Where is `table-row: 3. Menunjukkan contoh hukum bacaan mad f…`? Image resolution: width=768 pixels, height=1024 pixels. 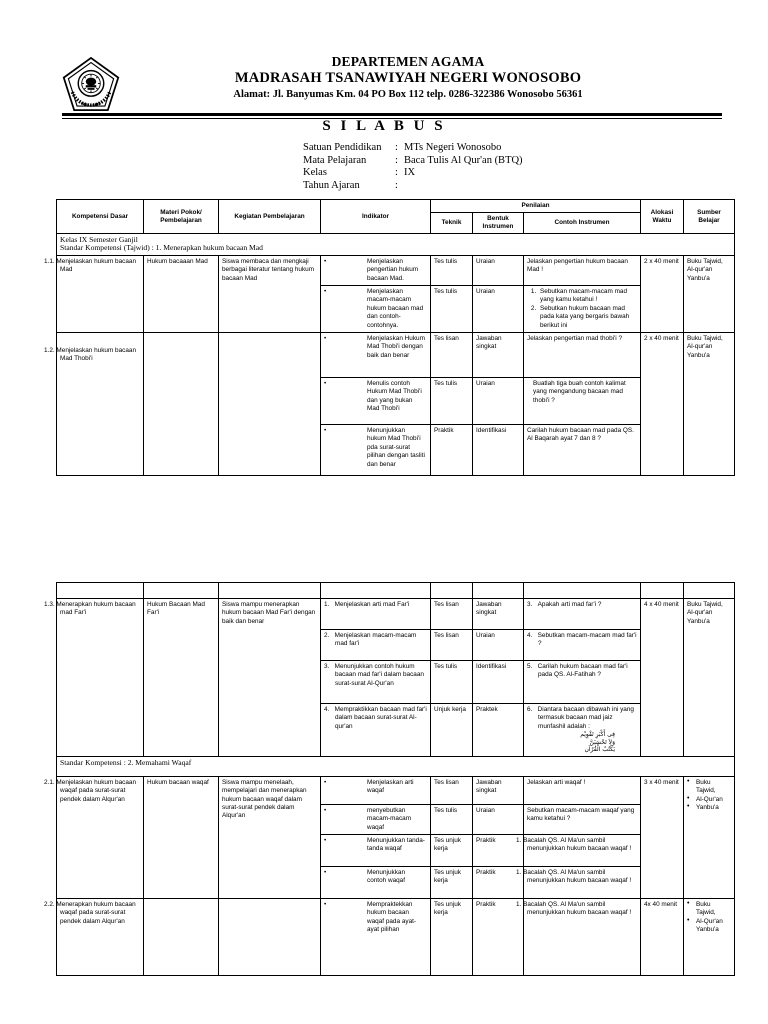 table-row: 3. Menunjukkan contoh hukum bacaan mad f… is located at coordinates (396, 682).